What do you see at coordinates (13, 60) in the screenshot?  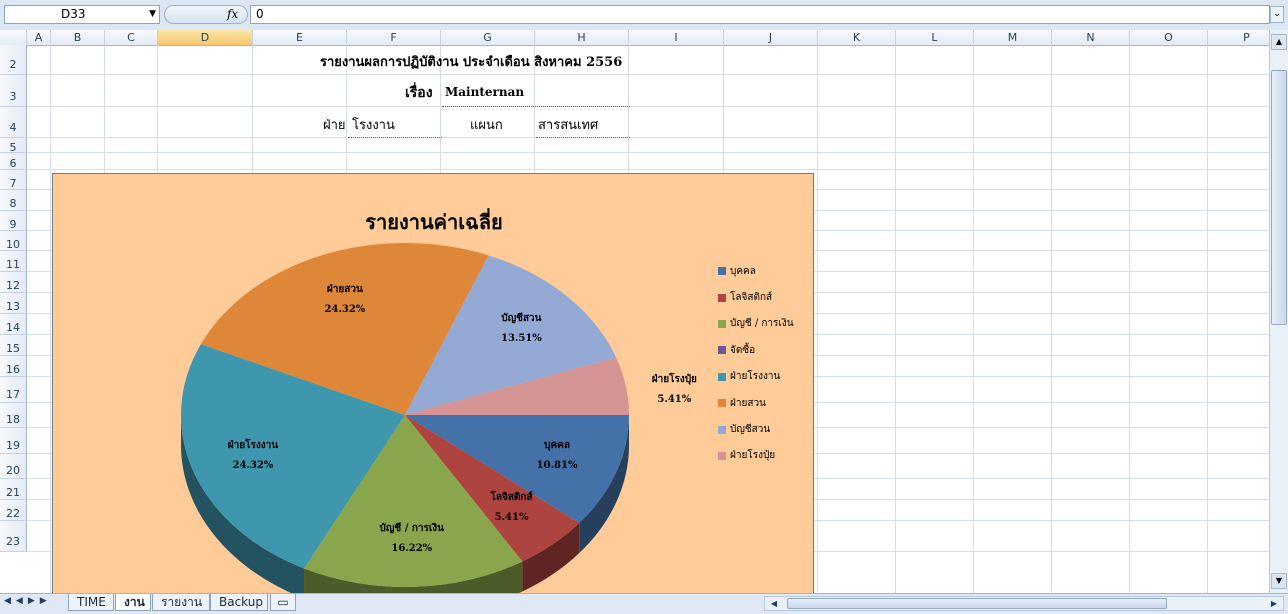 I see `row-header-2: 2` at bounding box center [13, 60].